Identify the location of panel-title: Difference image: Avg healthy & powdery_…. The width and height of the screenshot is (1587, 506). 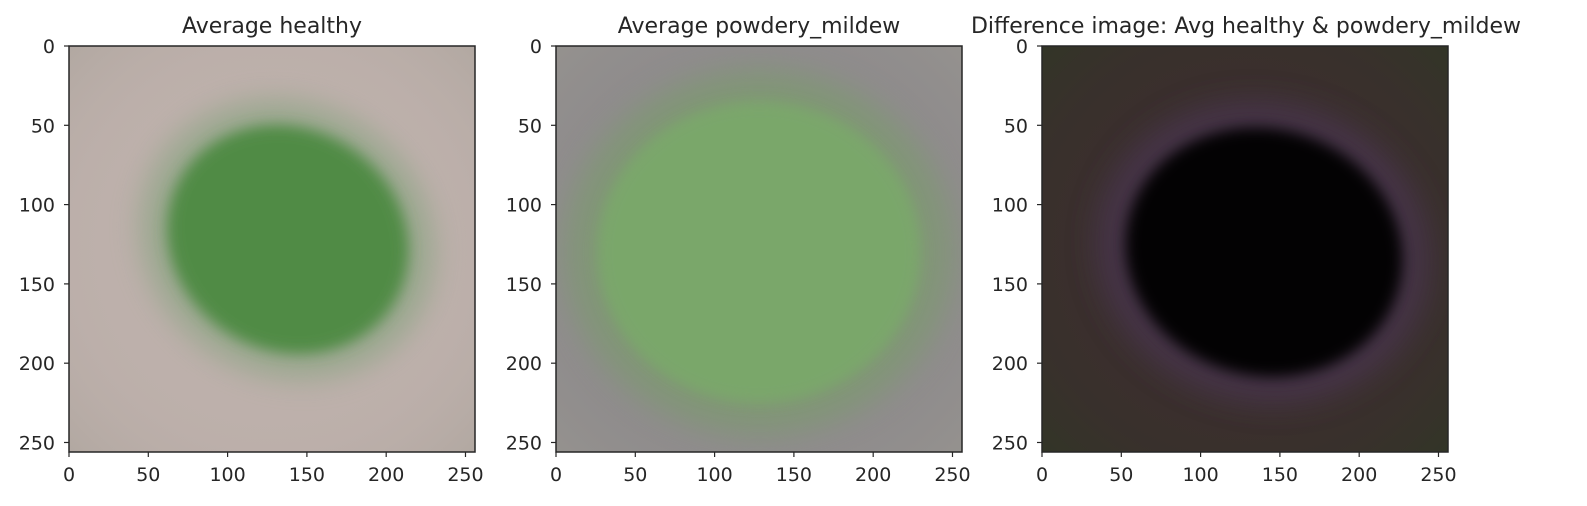
(1246, 26).